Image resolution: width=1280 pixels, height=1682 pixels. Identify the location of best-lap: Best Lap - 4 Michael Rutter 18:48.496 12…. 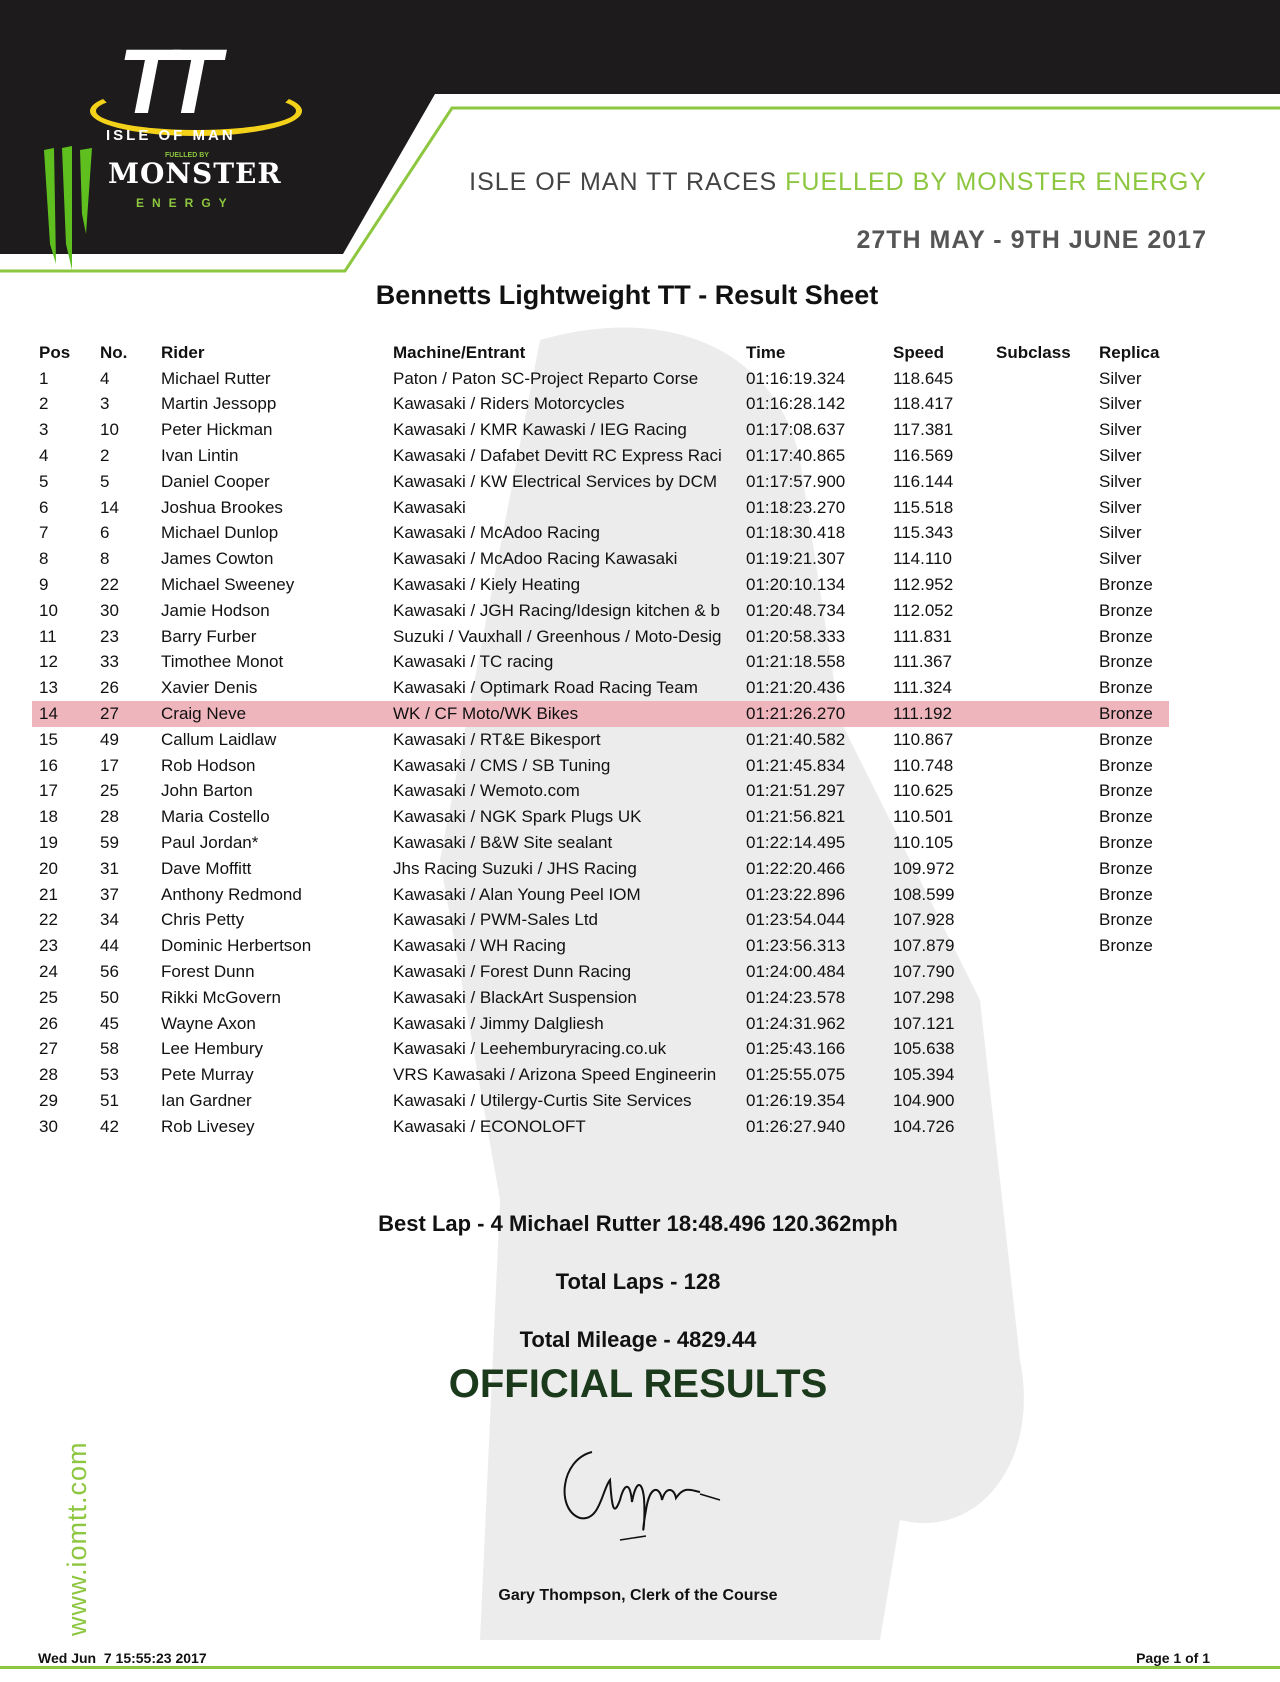
(638, 1223).